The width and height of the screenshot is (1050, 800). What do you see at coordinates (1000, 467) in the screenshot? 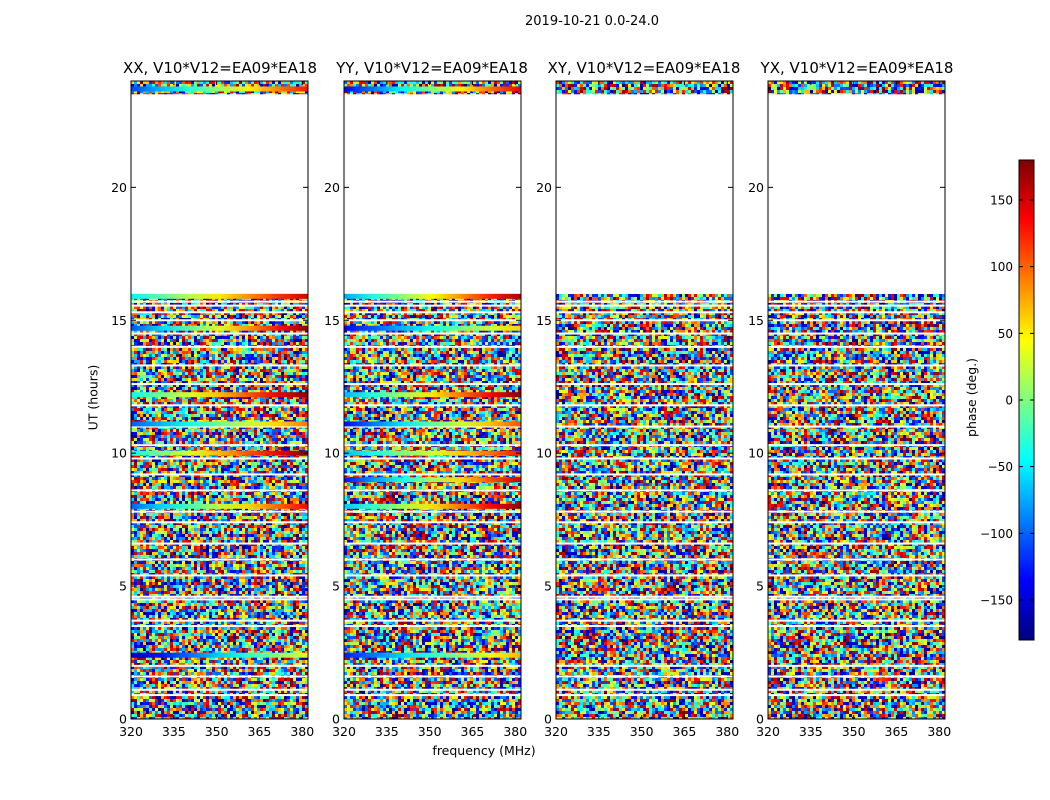
I see `colorbar-tick-label: −50` at bounding box center [1000, 467].